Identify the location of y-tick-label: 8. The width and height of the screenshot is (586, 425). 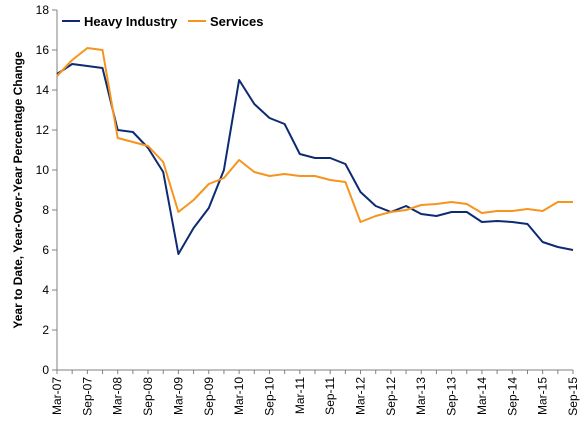
(45, 210).